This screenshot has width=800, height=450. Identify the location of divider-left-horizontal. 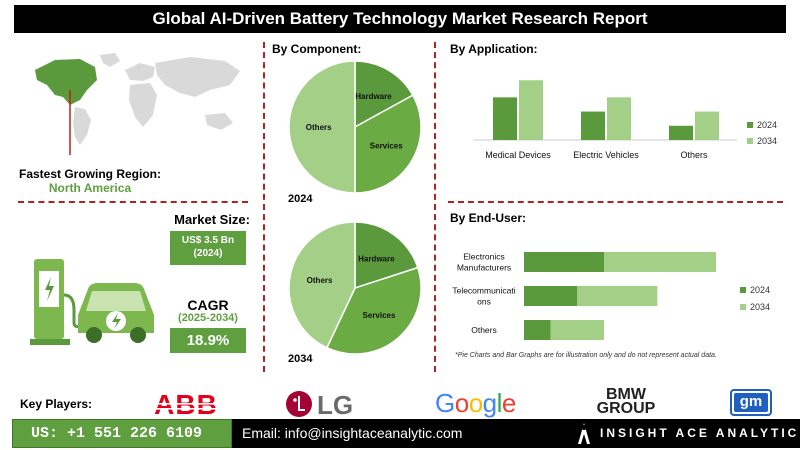
(133, 202).